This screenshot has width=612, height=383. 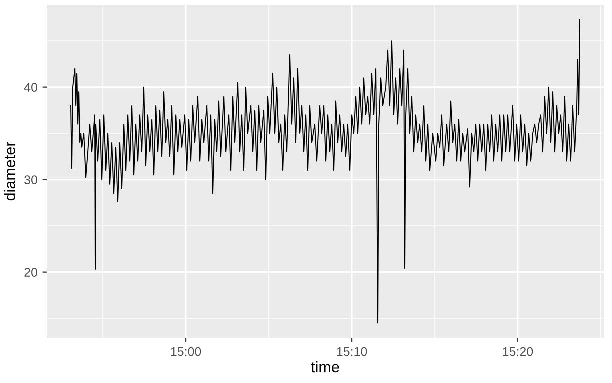 What do you see at coordinates (325, 367) in the screenshot?
I see `x-axis-title: time` at bounding box center [325, 367].